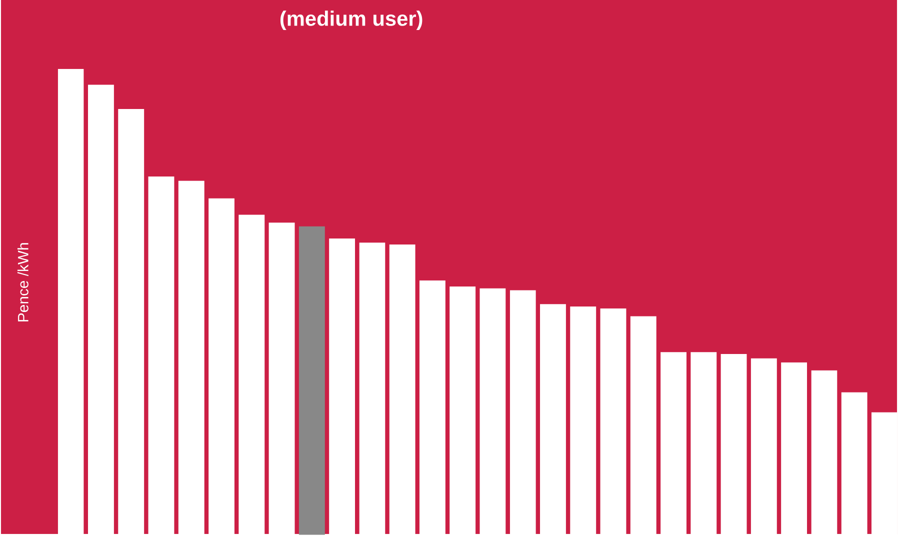  What do you see at coordinates (351, 20) in the screenshot?
I see `chart-title: (medium user)` at bounding box center [351, 20].